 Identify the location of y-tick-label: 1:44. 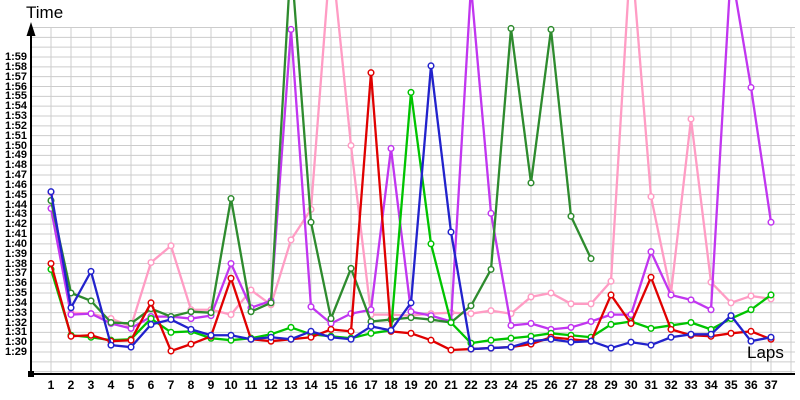
(15, 204).